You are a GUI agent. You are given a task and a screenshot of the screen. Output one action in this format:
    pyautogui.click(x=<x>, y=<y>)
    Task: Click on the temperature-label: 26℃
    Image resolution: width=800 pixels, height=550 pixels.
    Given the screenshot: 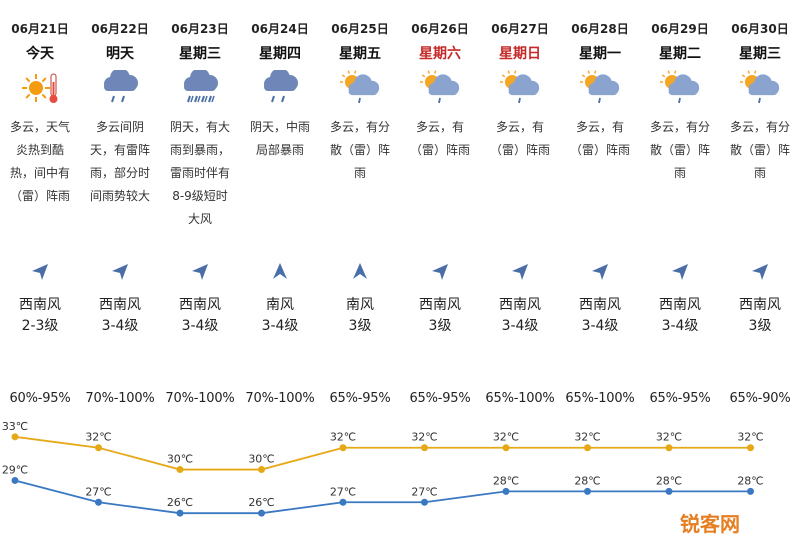 What is the action you would take?
    pyautogui.click(x=261, y=502)
    